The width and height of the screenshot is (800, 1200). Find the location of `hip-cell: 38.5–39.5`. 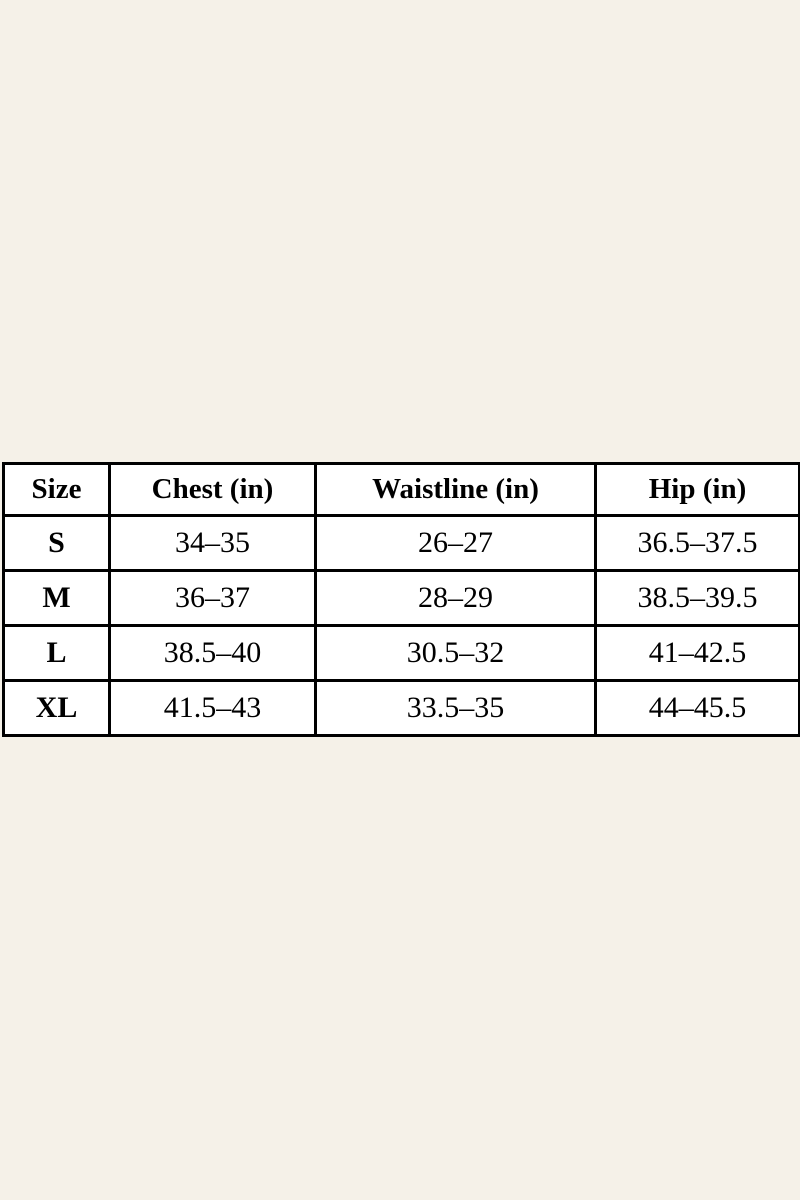

hip-cell: 38.5–39.5 is located at coordinates (697, 598).